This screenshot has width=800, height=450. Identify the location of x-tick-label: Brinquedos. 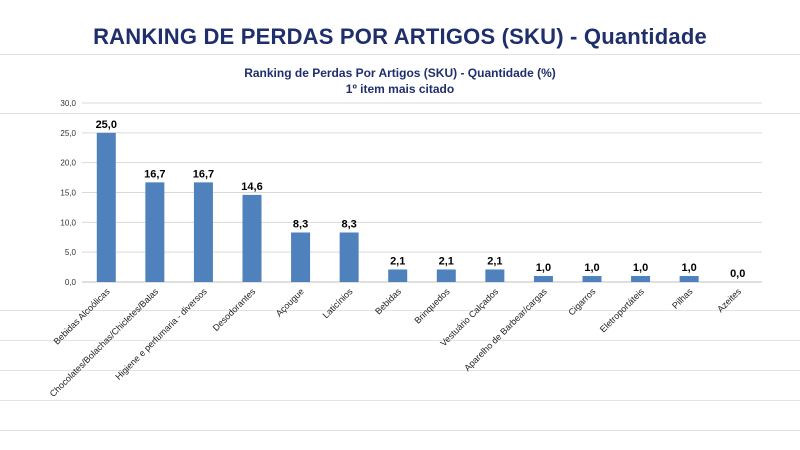
(432, 306).